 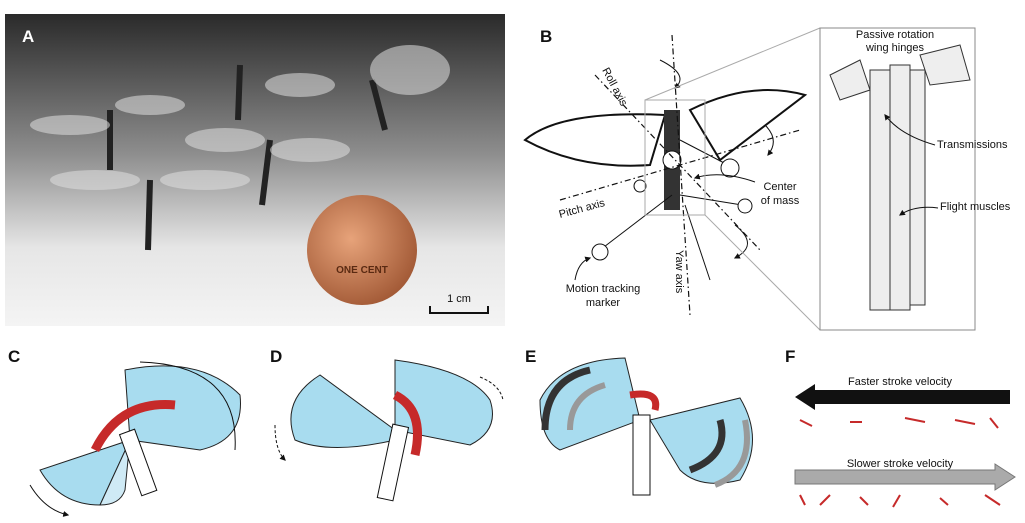 What do you see at coordinates (362, 250) in the screenshot?
I see `coin` at bounding box center [362, 250].